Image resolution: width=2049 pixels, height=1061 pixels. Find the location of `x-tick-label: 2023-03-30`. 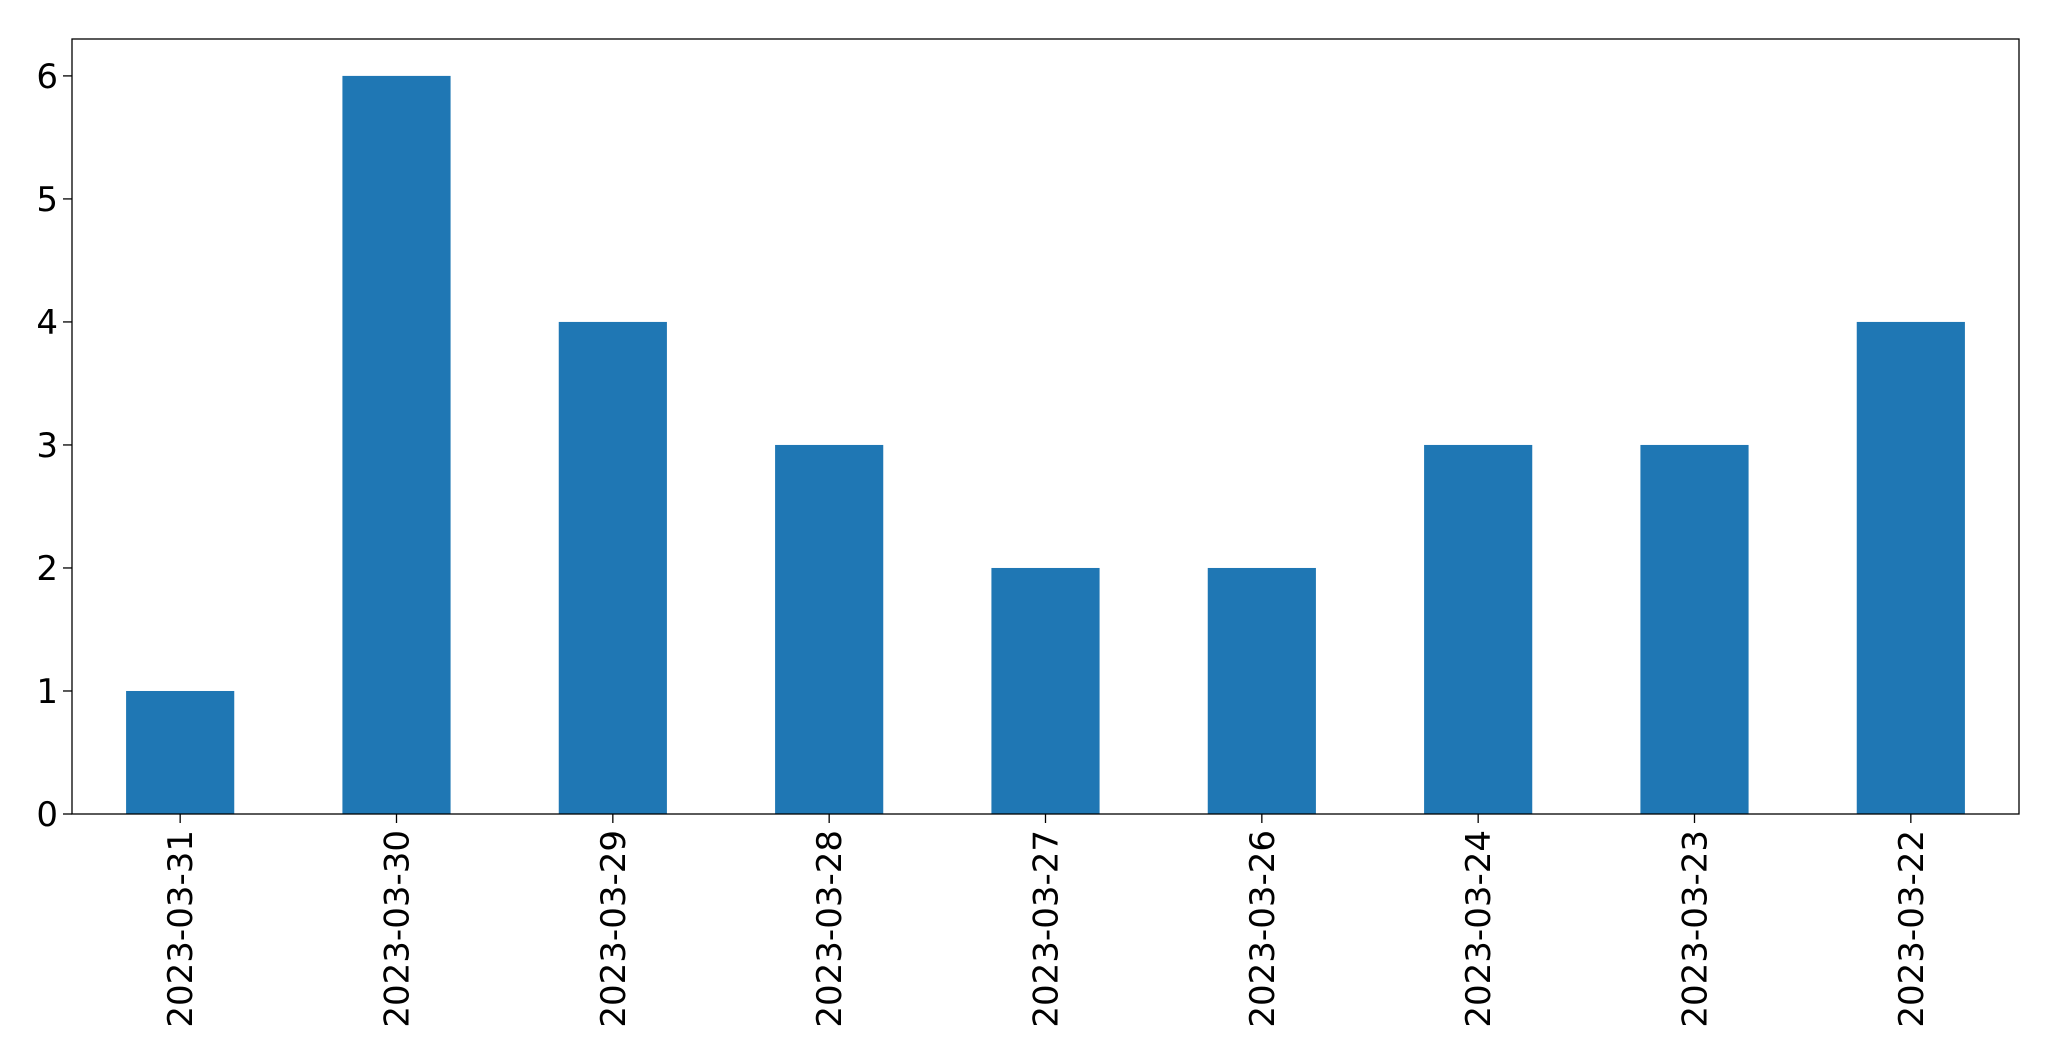

x-tick-label: 2023-03-30 is located at coordinates (398, 929).